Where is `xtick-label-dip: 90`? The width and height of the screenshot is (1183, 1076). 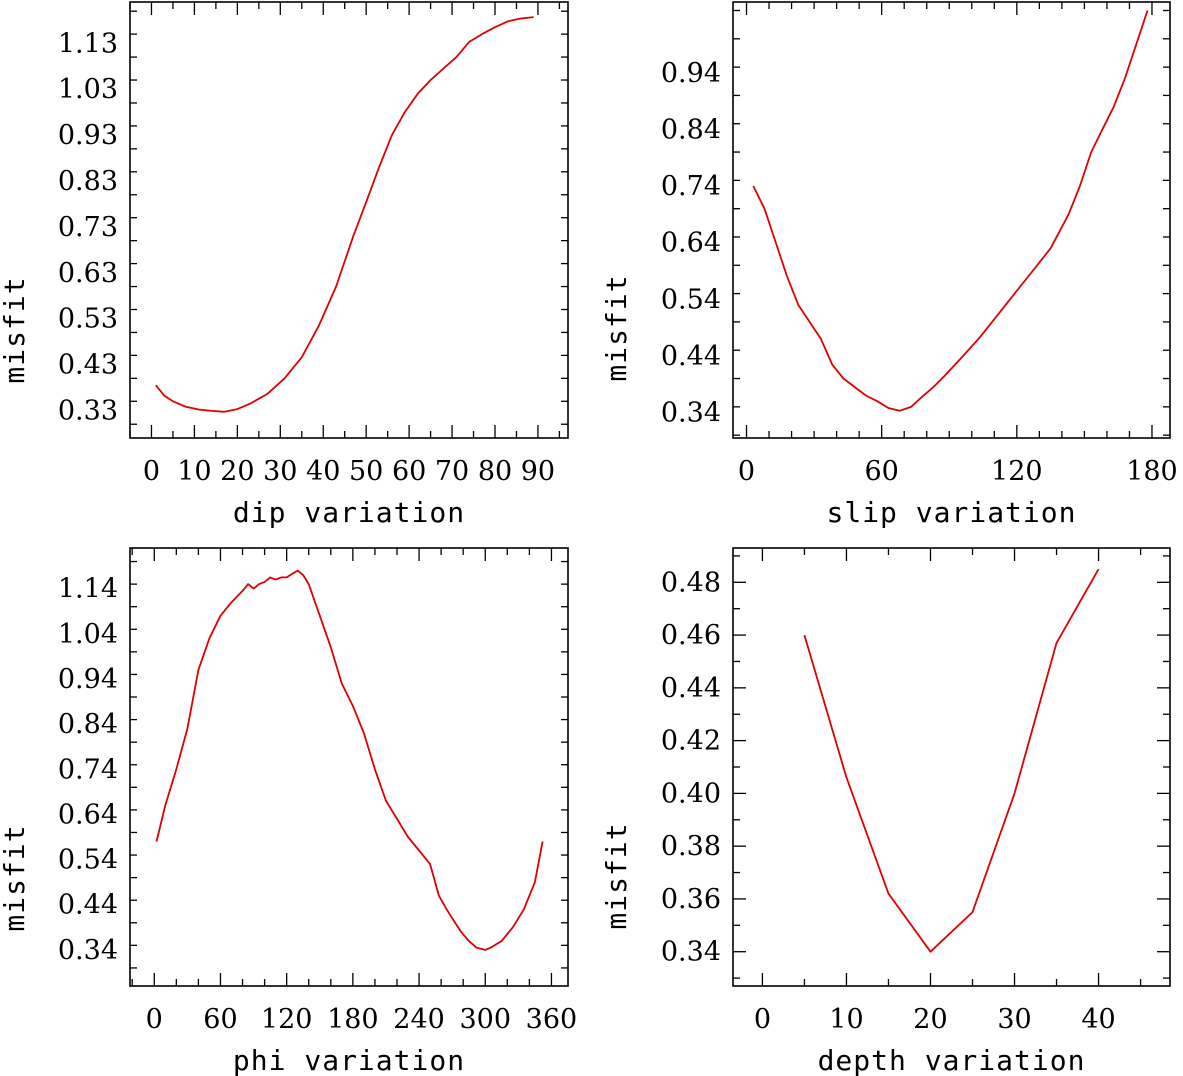
xtick-label-dip: 90 is located at coordinates (538, 471).